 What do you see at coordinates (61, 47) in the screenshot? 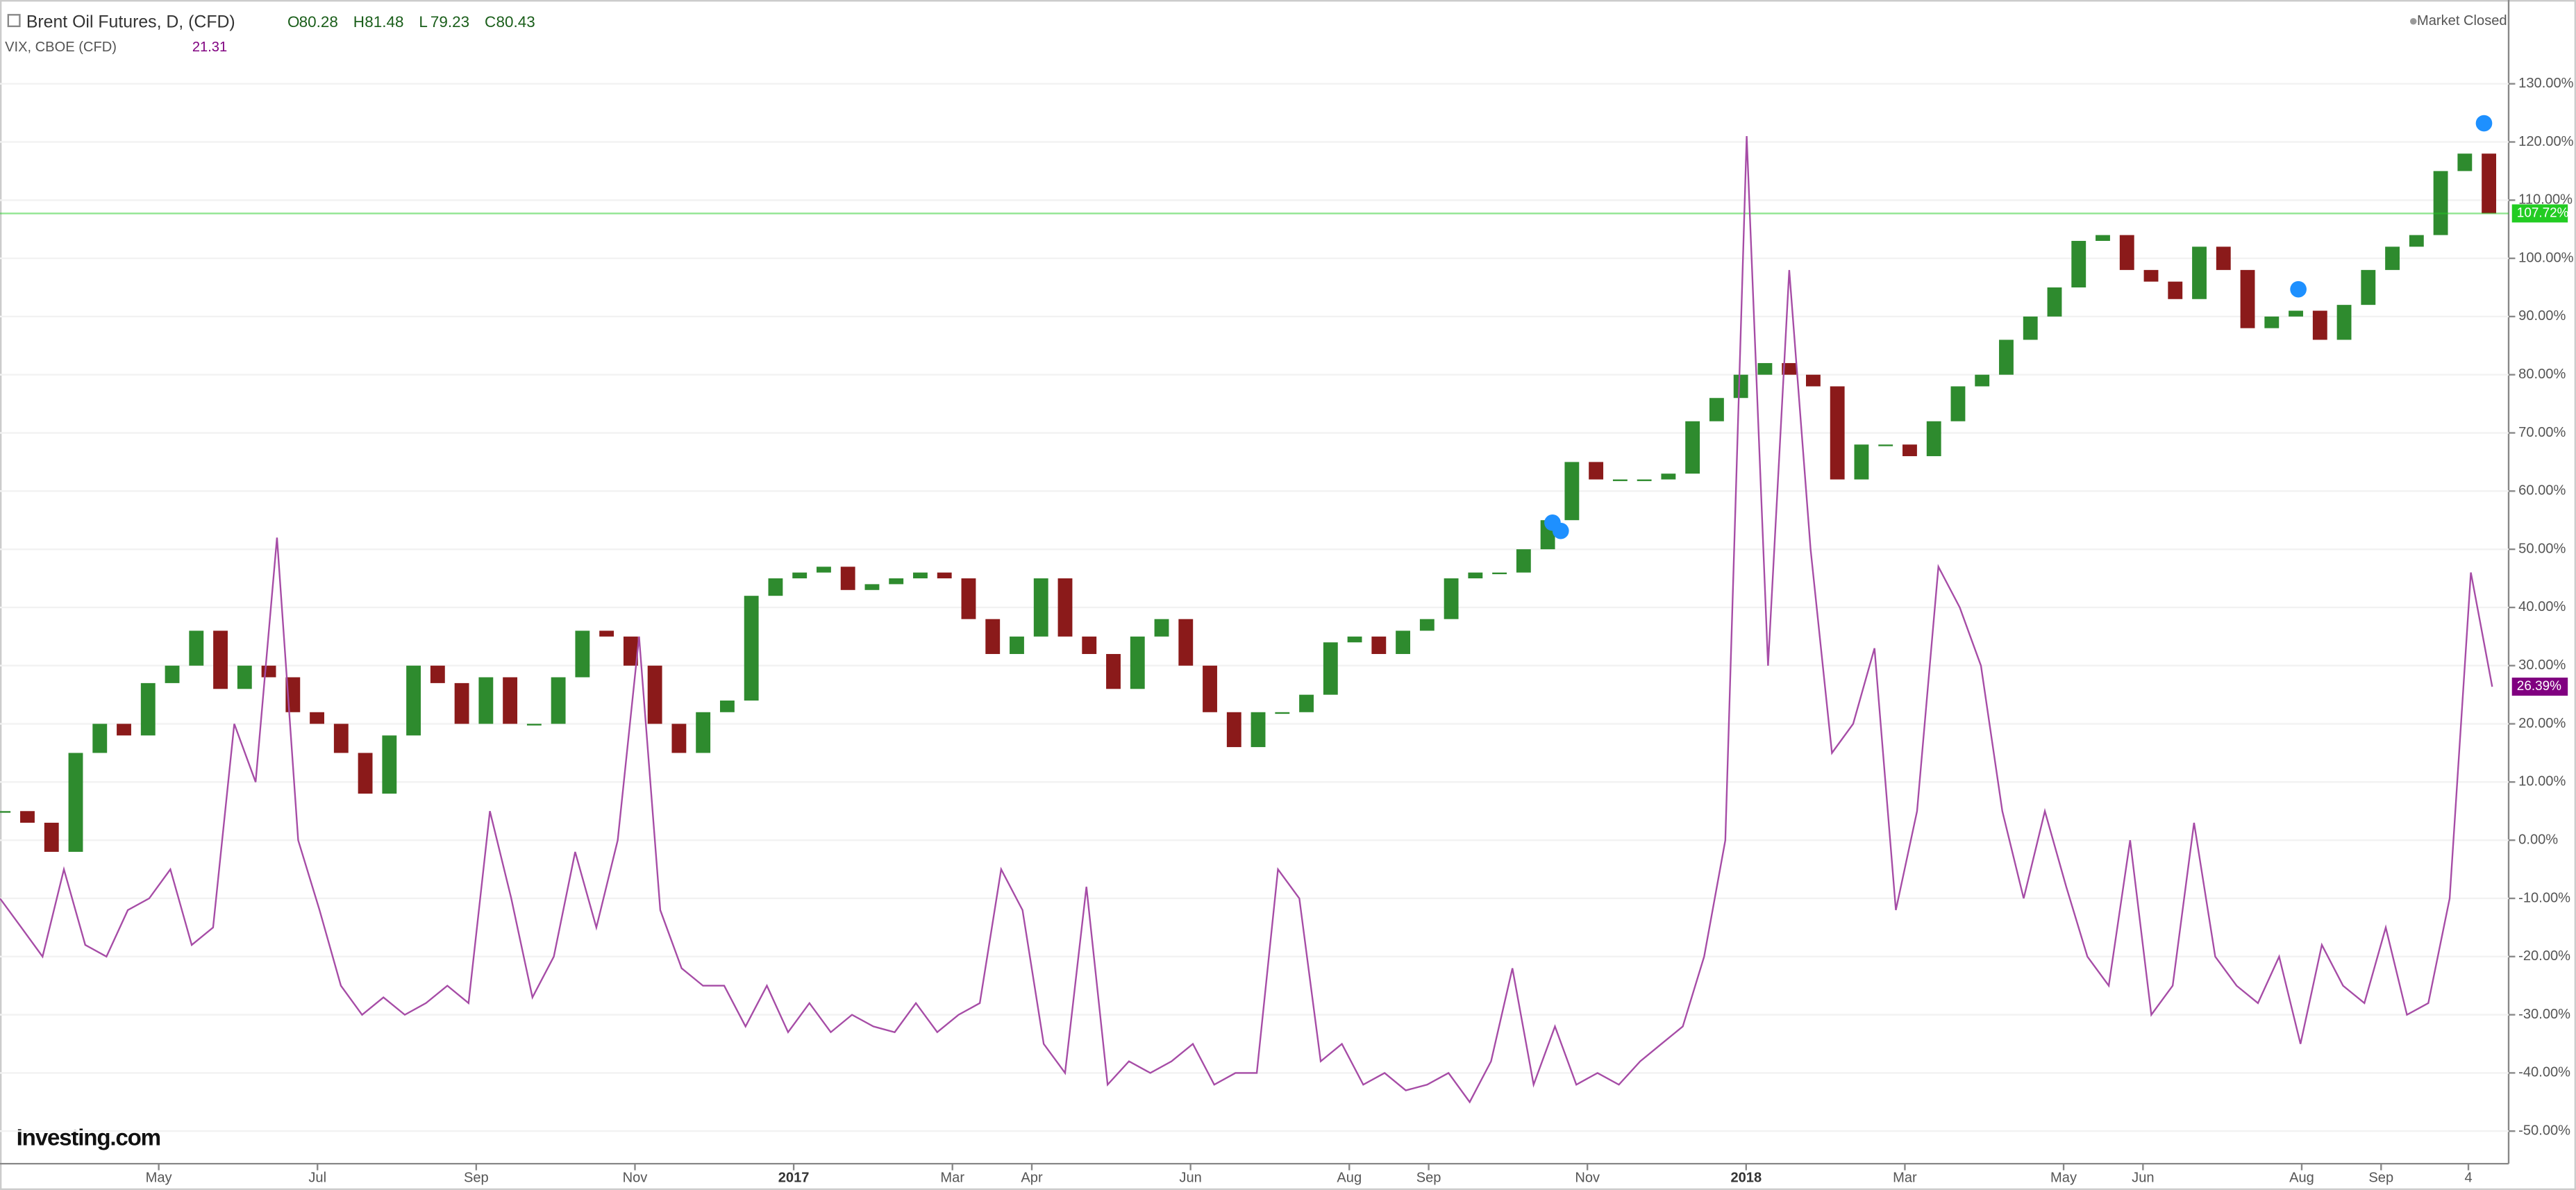
I see `series-legend: VIX, CBOE (CFD)` at bounding box center [61, 47].